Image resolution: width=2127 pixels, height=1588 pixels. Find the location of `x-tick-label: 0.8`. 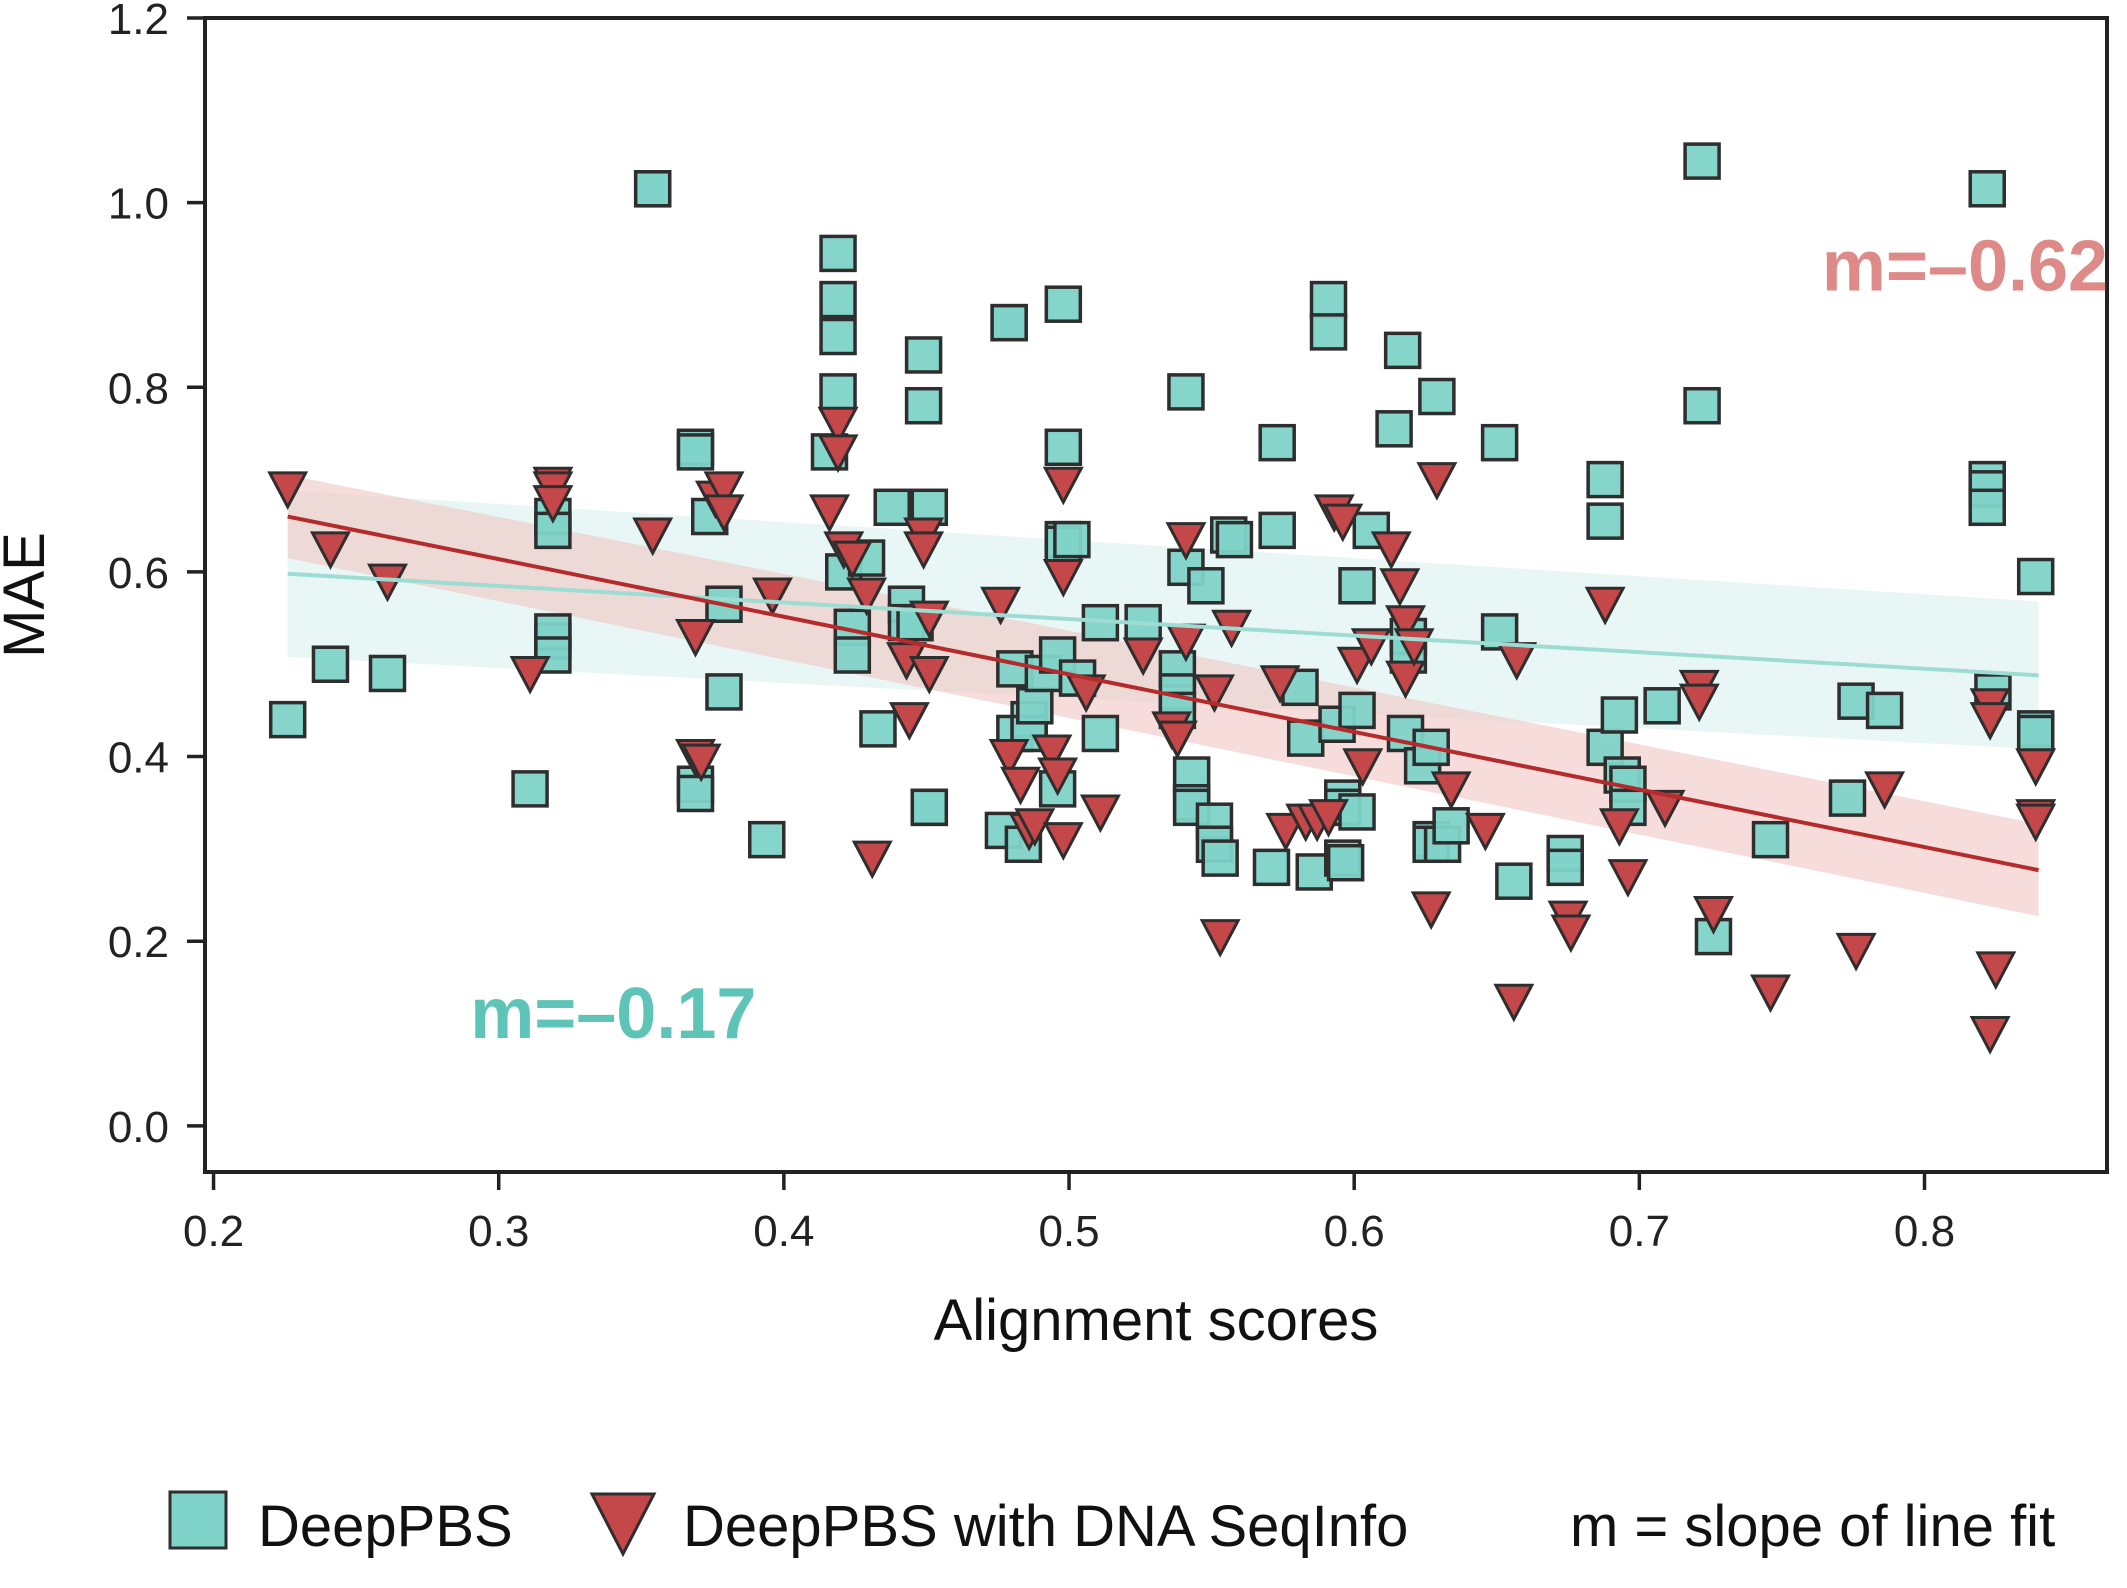

x-tick-label: 0.8 is located at coordinates (1924, 1231).